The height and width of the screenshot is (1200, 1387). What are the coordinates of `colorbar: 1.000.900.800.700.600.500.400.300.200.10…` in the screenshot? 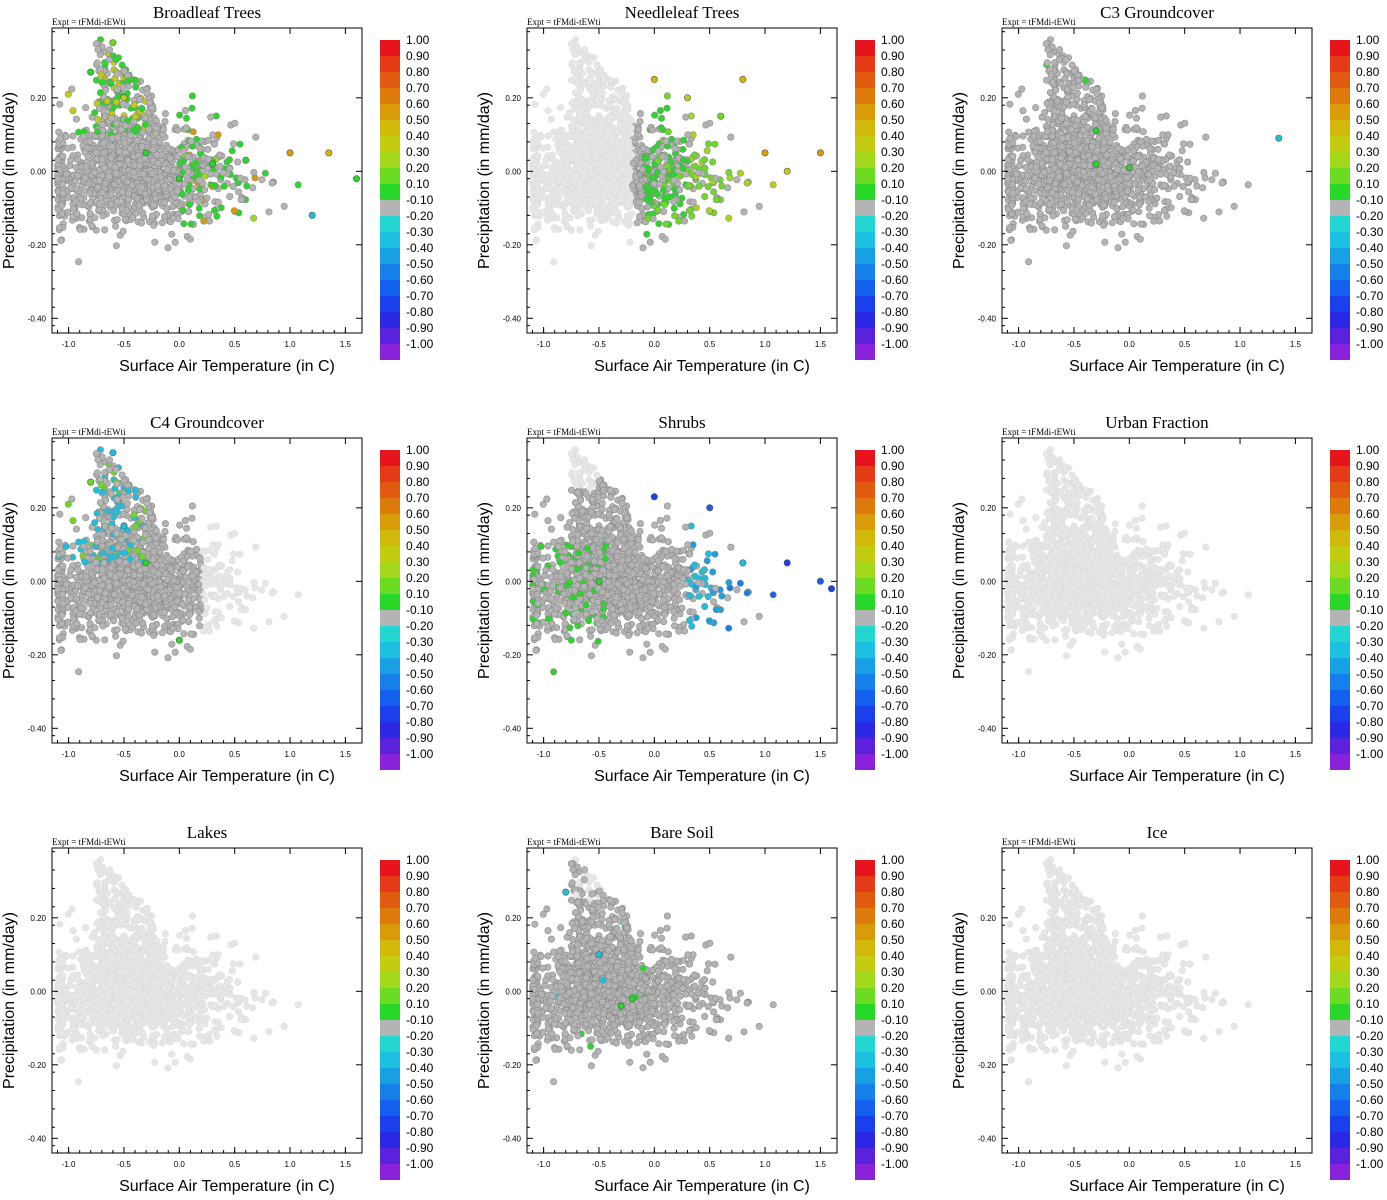 It's located at (1357, 196).